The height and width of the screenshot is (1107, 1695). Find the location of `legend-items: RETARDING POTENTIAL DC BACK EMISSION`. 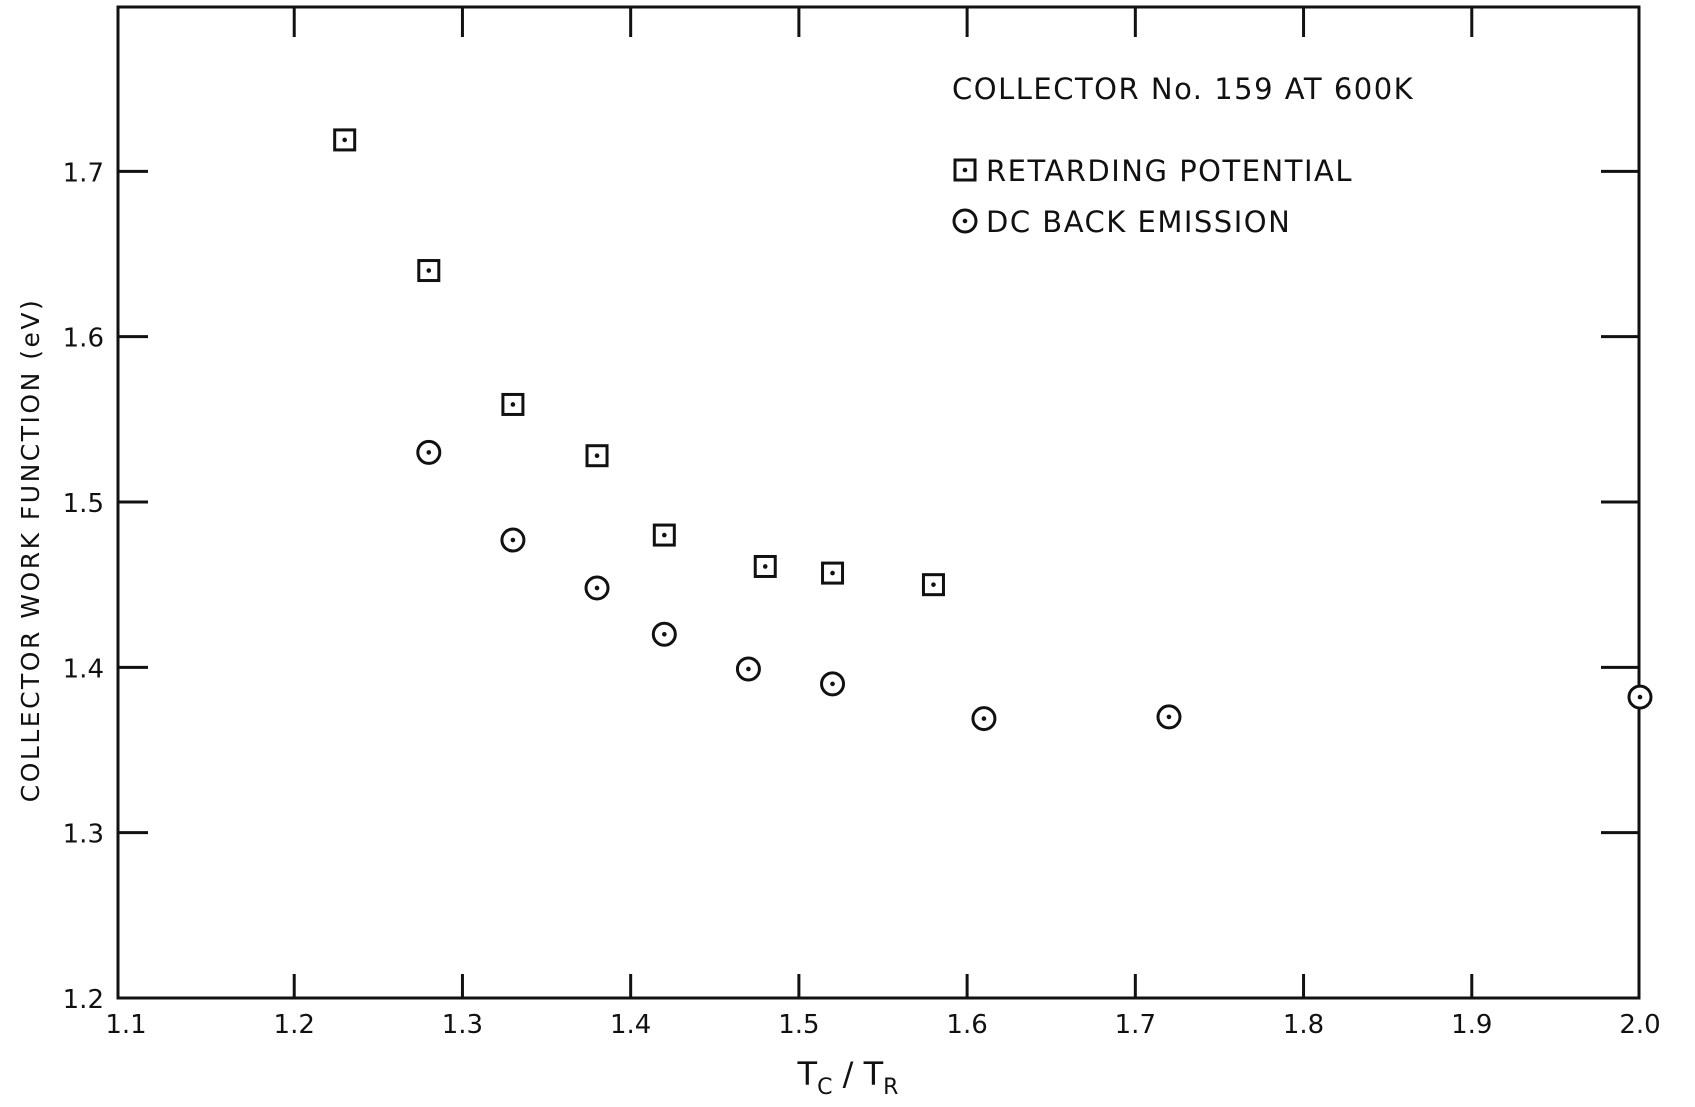

legend-items: RETARDING POTENTIAL DC BACK EMISSION is located at coordinates (1152, 196).